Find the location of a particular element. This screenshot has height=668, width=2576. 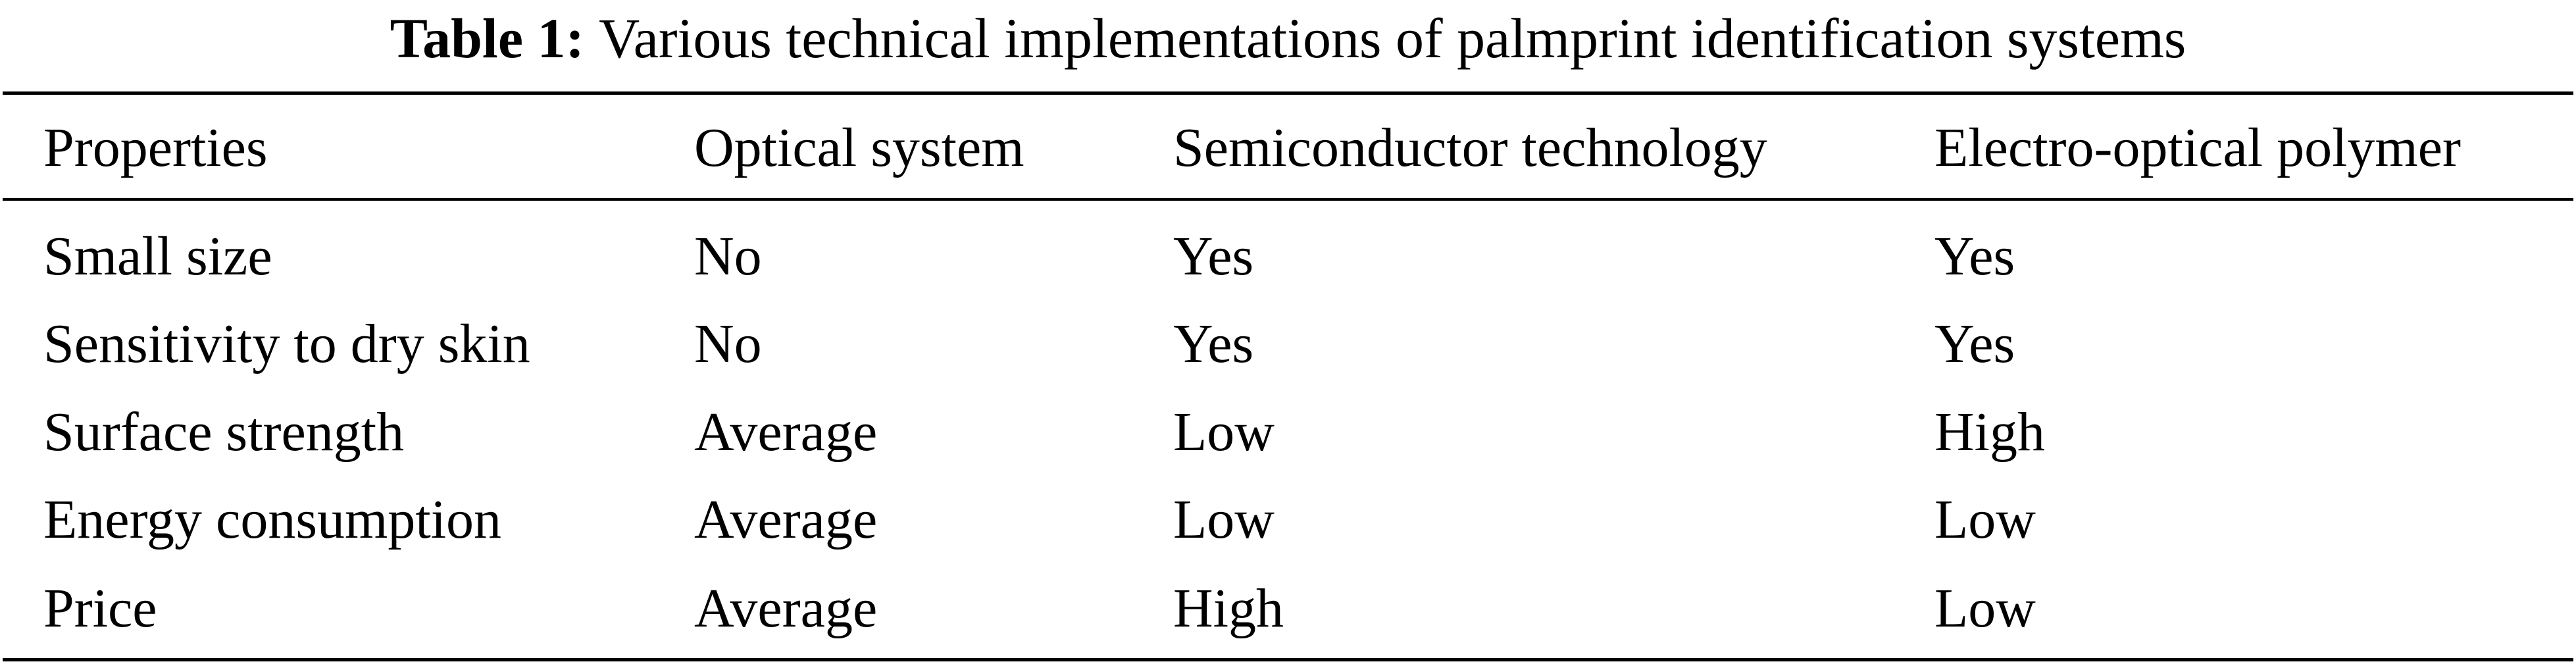

row-label: Sensitivity to dry skin is located at coordinates (286, 343).